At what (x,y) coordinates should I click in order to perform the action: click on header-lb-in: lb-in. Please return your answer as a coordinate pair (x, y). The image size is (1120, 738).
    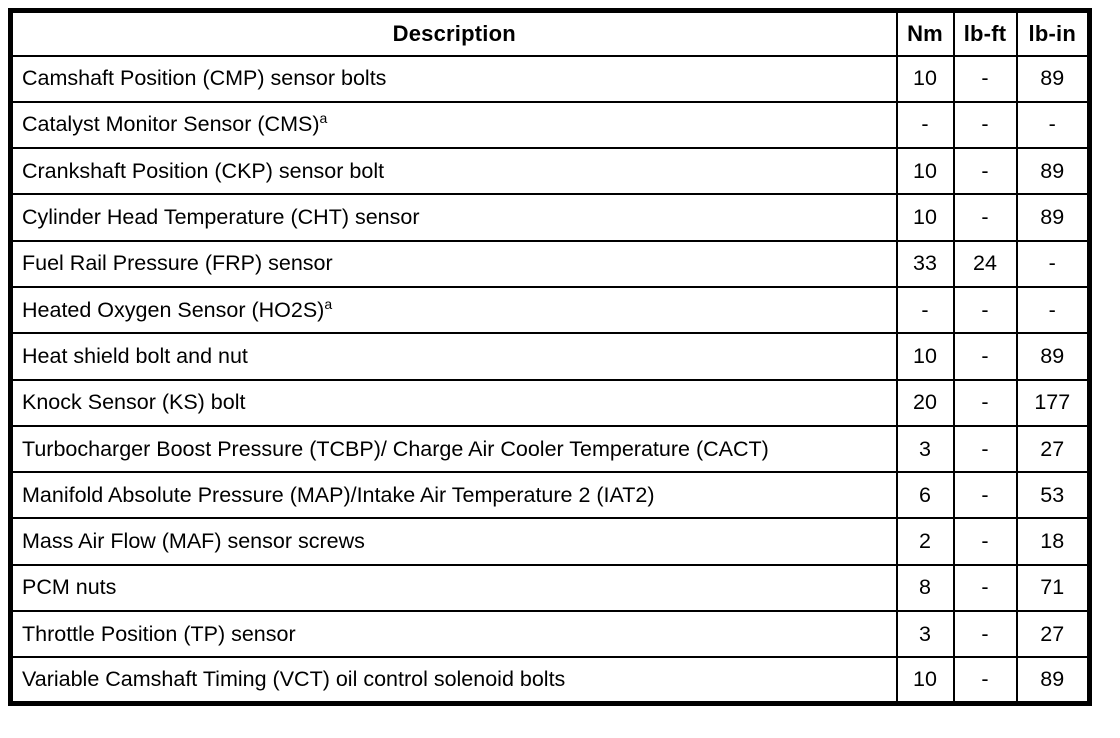
    Looking at the image, I should click on (1053, 33).